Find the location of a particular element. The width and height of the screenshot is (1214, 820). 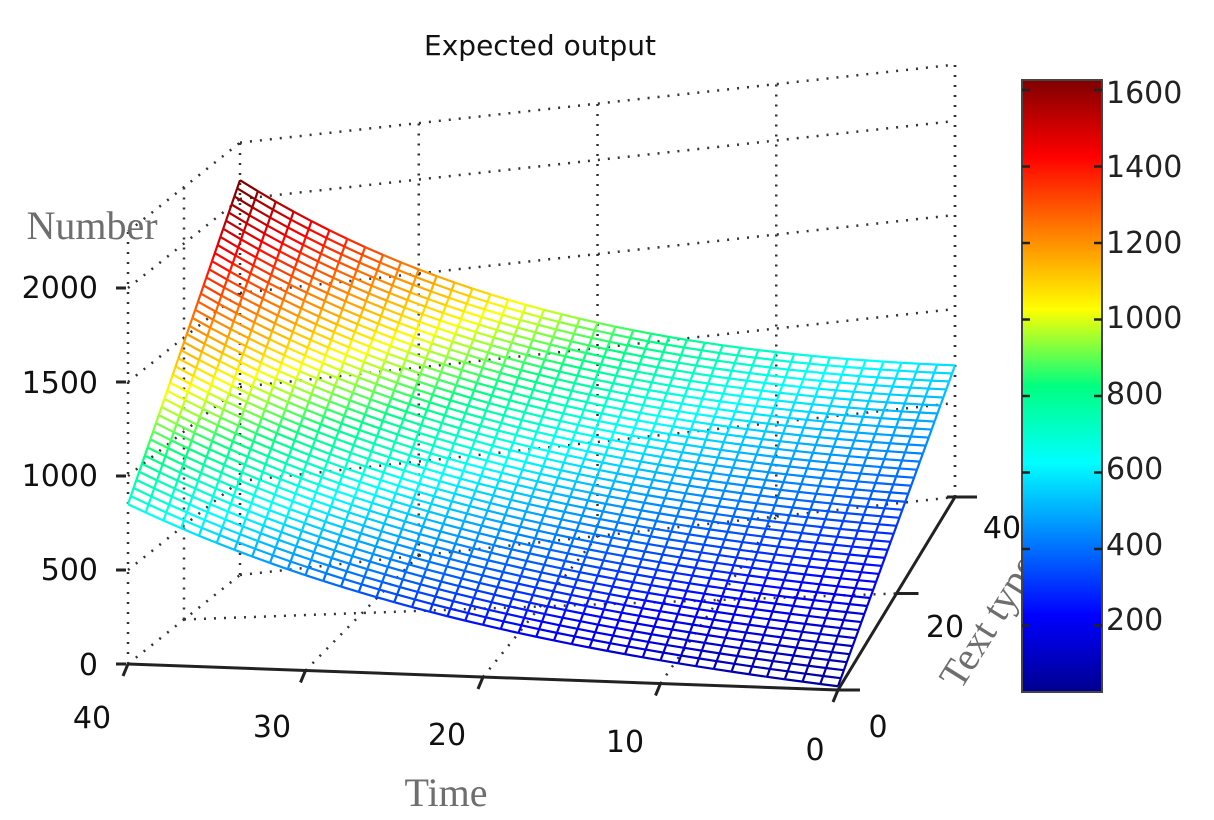

z-tick-label: 500 is located at coordinates (69, 570).